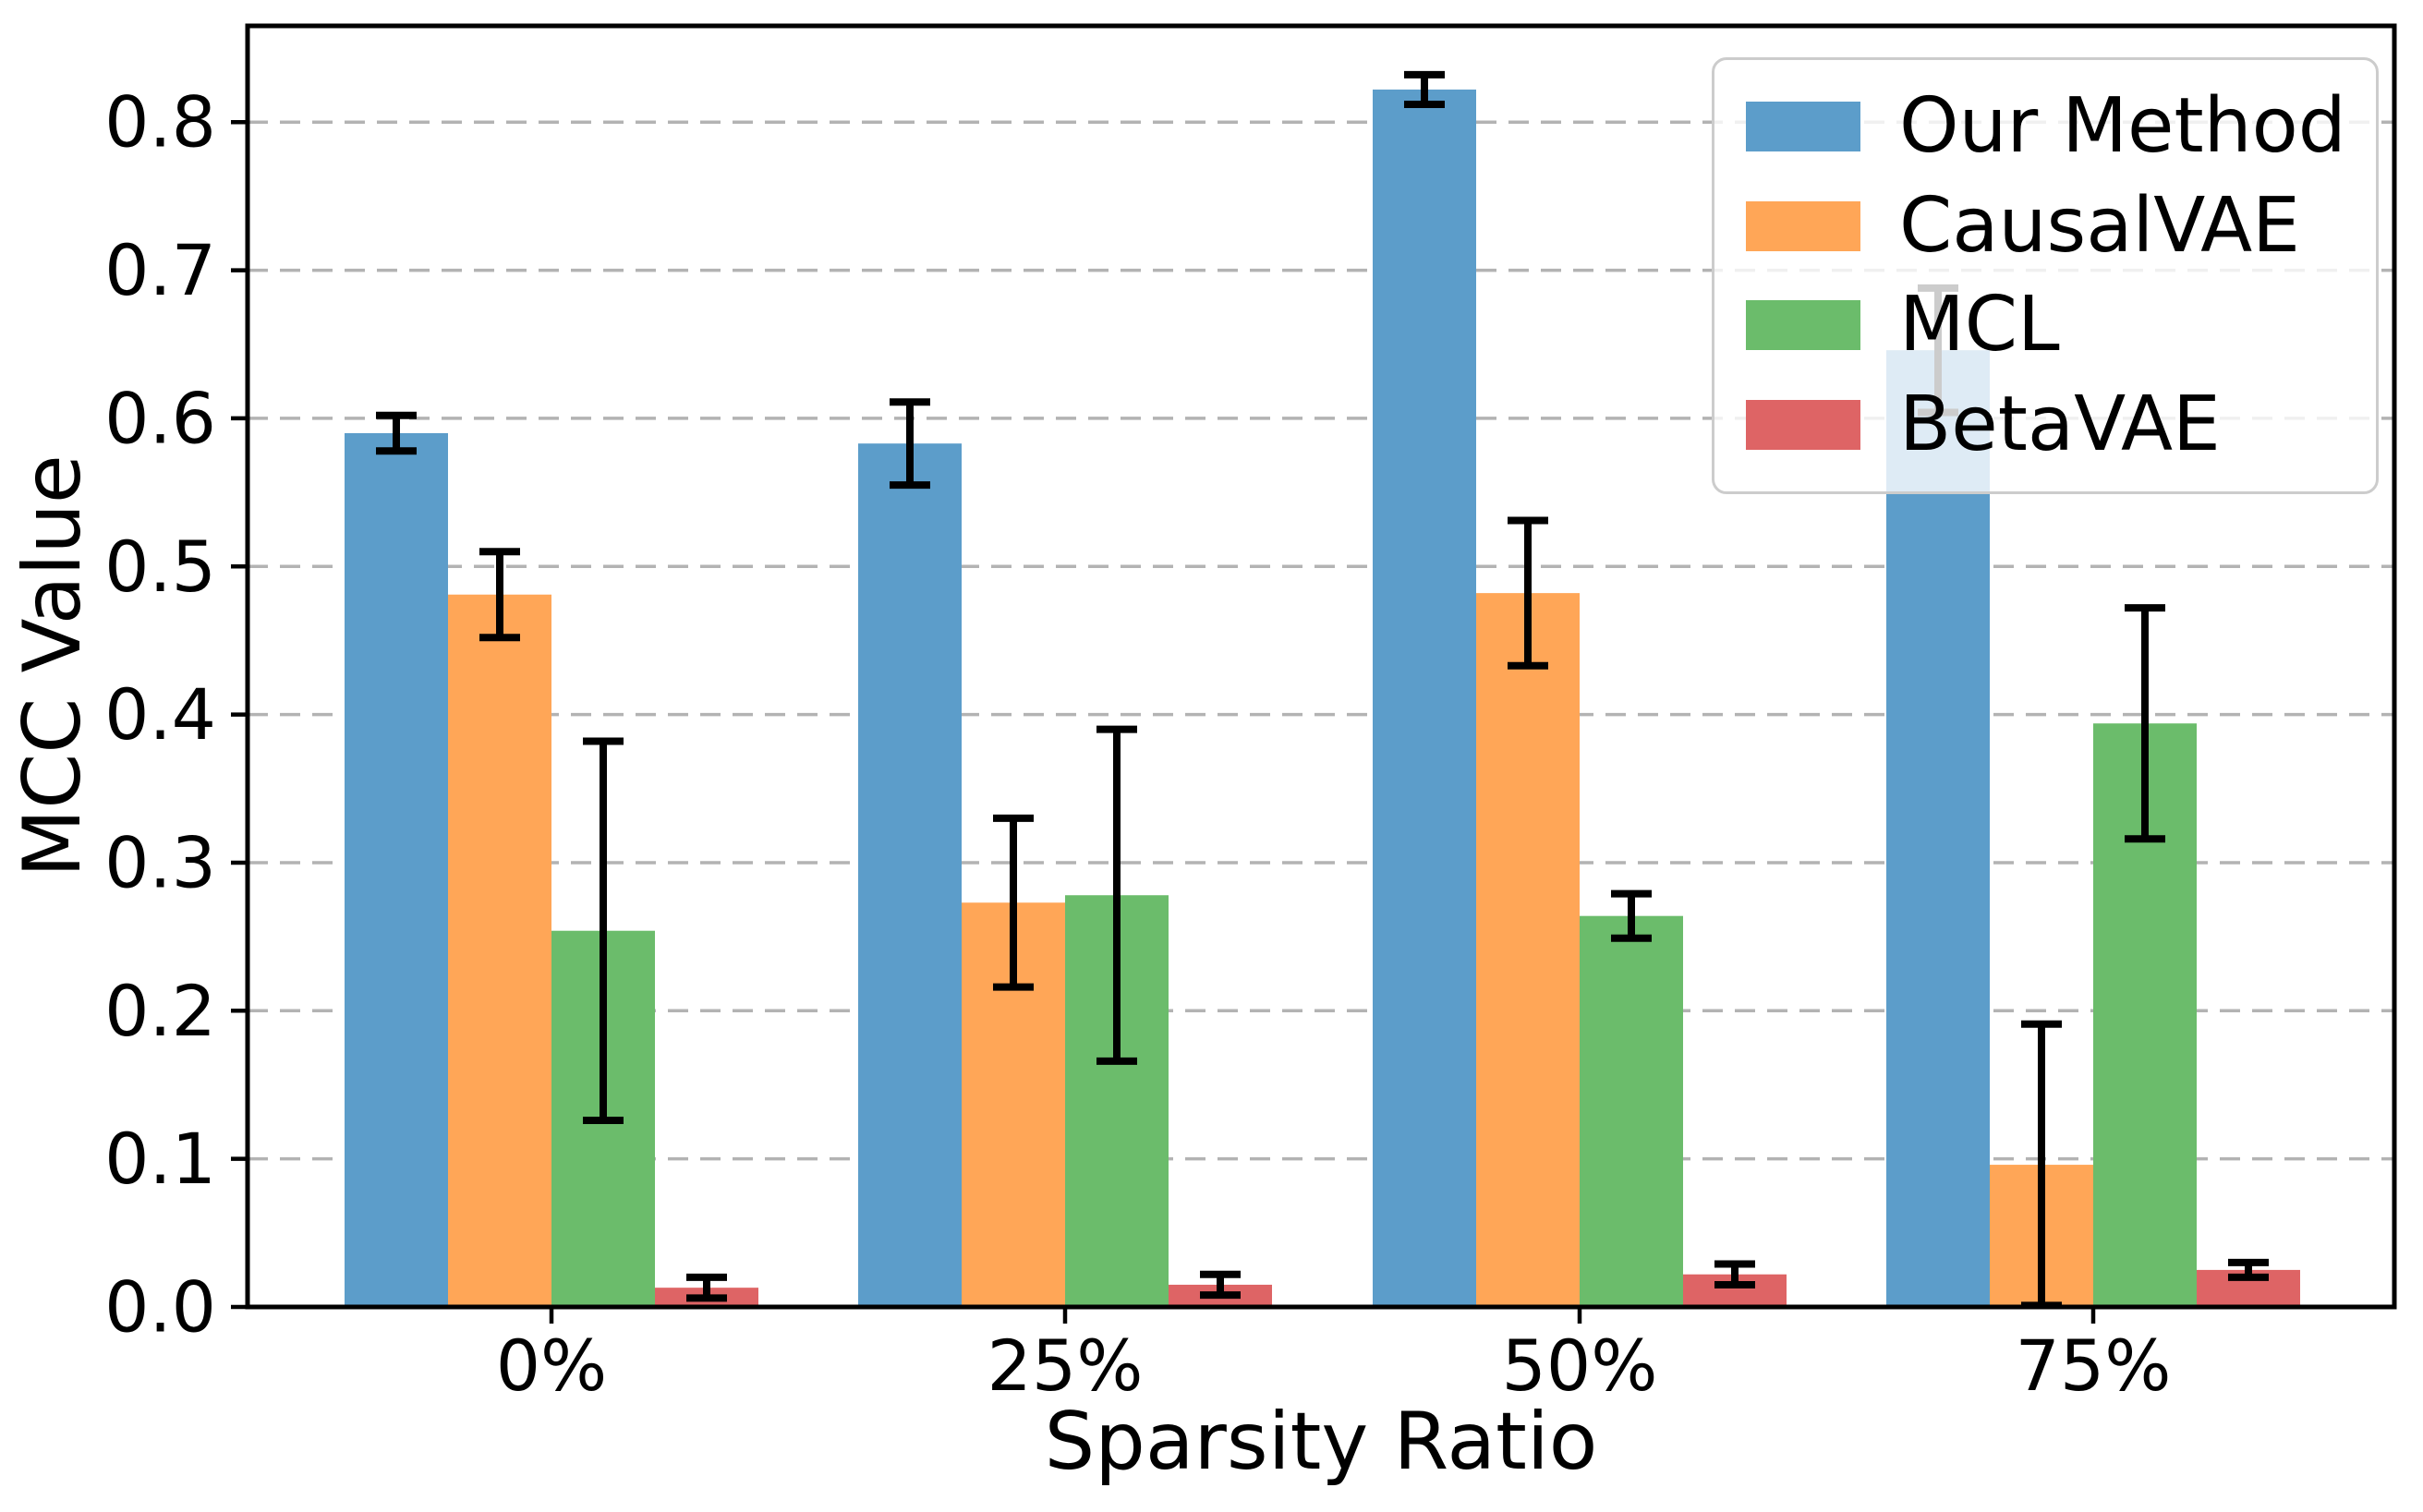 The width and height of the screenshot is (2423, 1512). Describe the element at coordinates (1580, 1366) in the screenshot. I see `x-tick-label: 50%` at that location.